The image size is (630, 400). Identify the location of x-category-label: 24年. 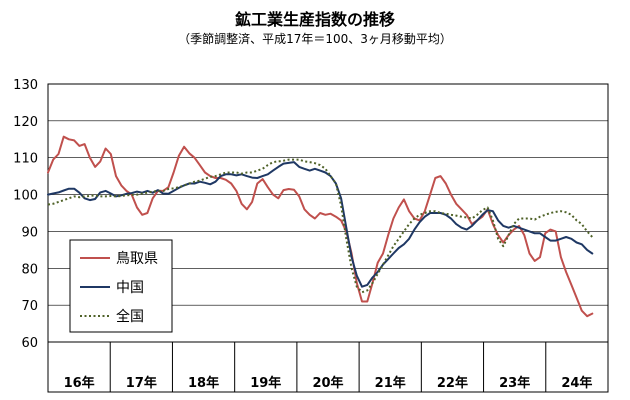
(576, 383).